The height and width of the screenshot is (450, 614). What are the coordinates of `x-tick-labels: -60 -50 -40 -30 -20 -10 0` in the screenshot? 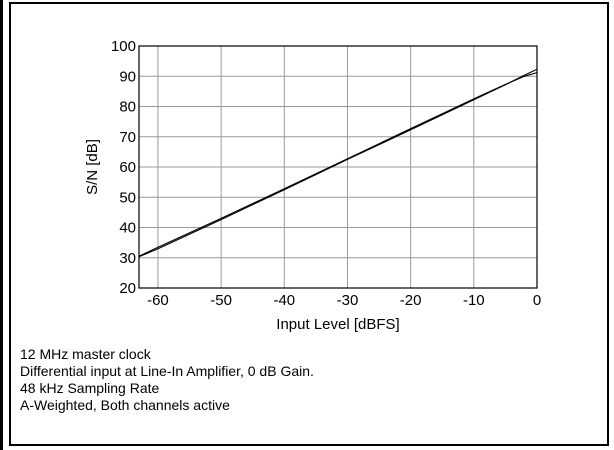 It's located at (344, 300).